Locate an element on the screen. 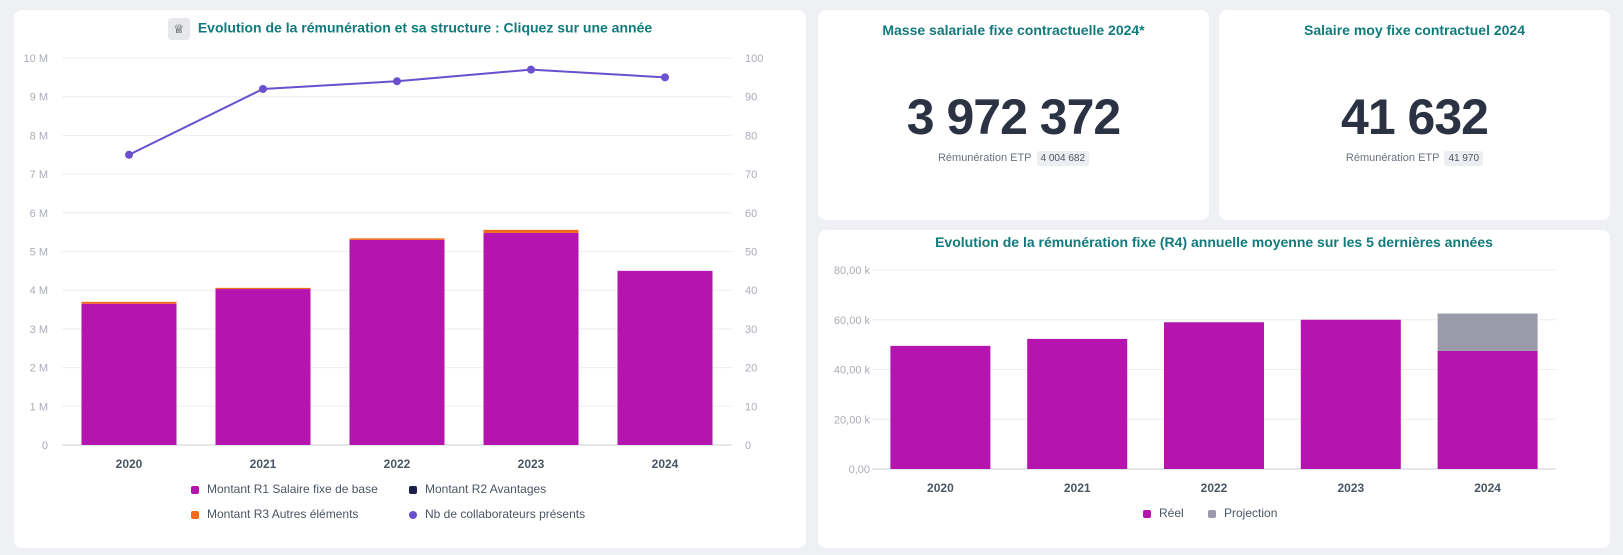  bar-reel-2021 is located at coordinates (1077, 403).